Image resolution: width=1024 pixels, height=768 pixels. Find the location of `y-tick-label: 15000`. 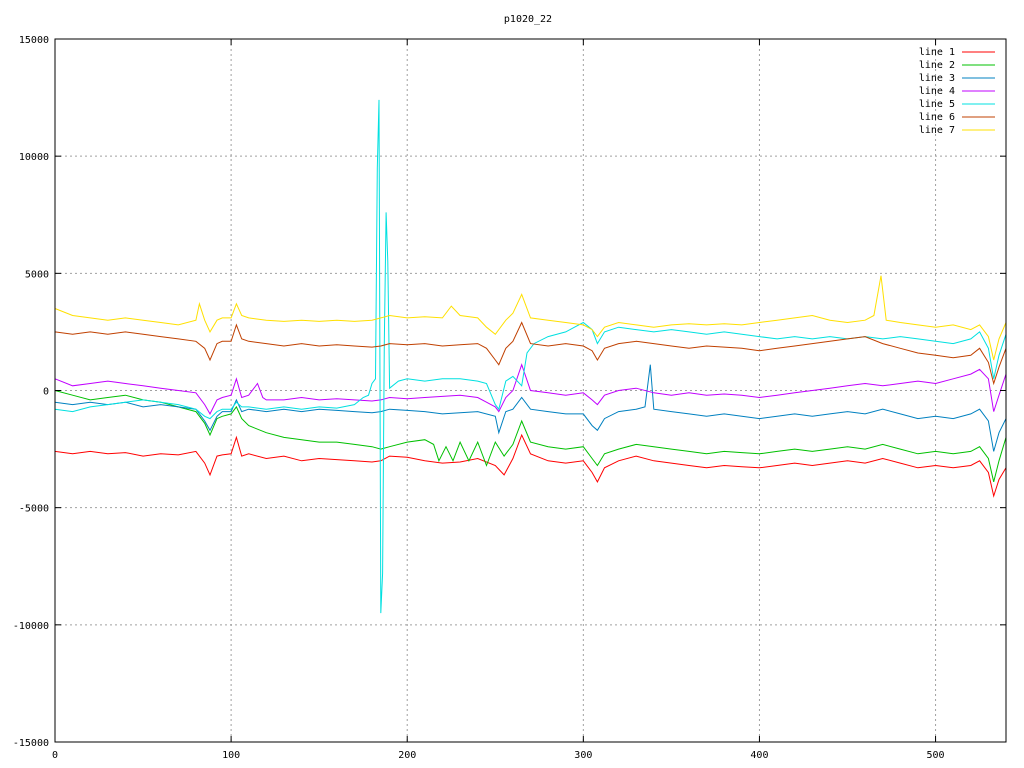

y-tick-label: 15000 is located at coordinates (34, 40).